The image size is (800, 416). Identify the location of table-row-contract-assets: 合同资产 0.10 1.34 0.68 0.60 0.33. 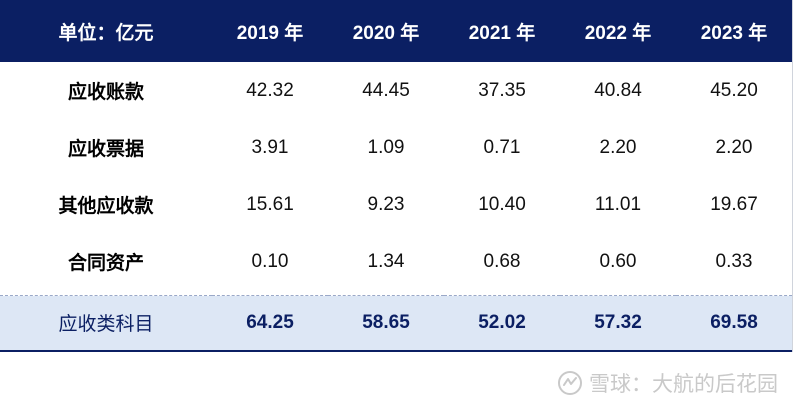
(396, 261).